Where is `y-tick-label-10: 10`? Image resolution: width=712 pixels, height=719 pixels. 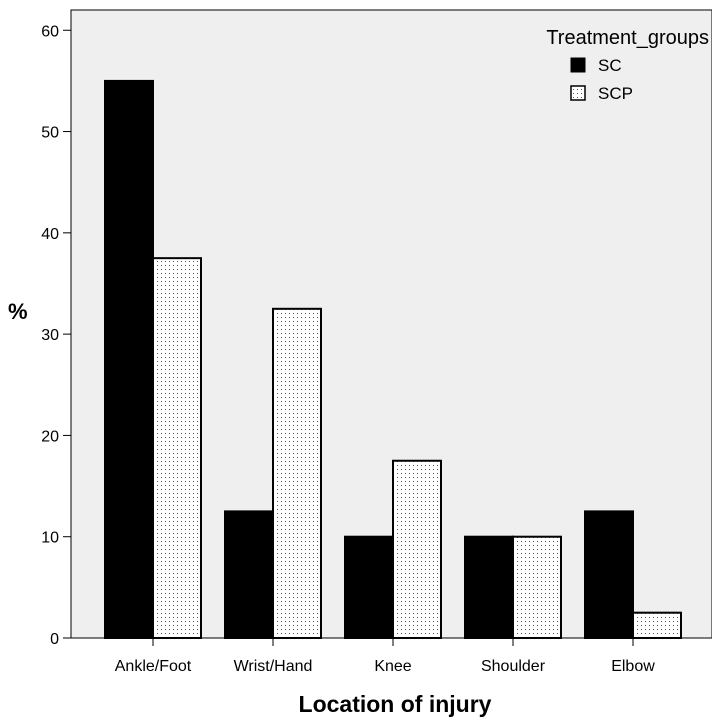
y-tick-label-10: 10 is located at coordinates (50, 538).